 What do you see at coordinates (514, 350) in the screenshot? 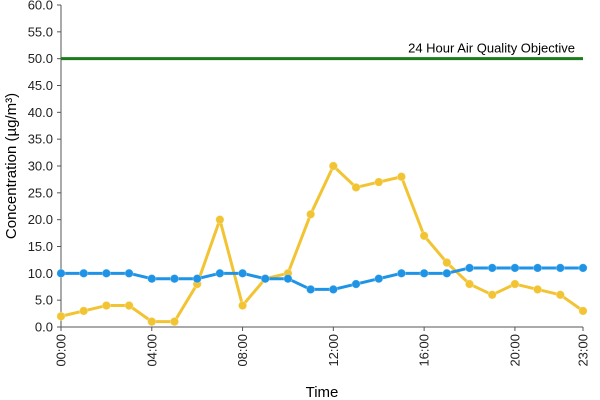
I see `x-tick-label: 20:00` at bounding box center [514, 350].